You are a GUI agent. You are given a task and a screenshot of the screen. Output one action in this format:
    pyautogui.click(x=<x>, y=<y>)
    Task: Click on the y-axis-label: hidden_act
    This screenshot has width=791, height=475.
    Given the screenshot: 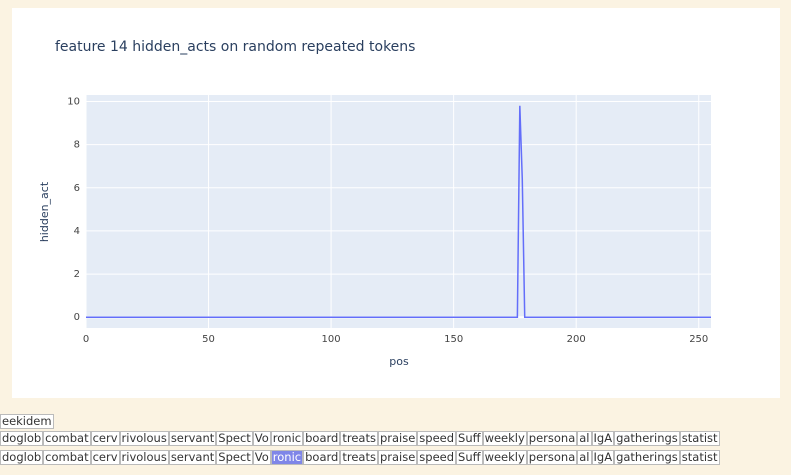 What is the action you would take?
    pyautogui.click(x=44, y=211)
    